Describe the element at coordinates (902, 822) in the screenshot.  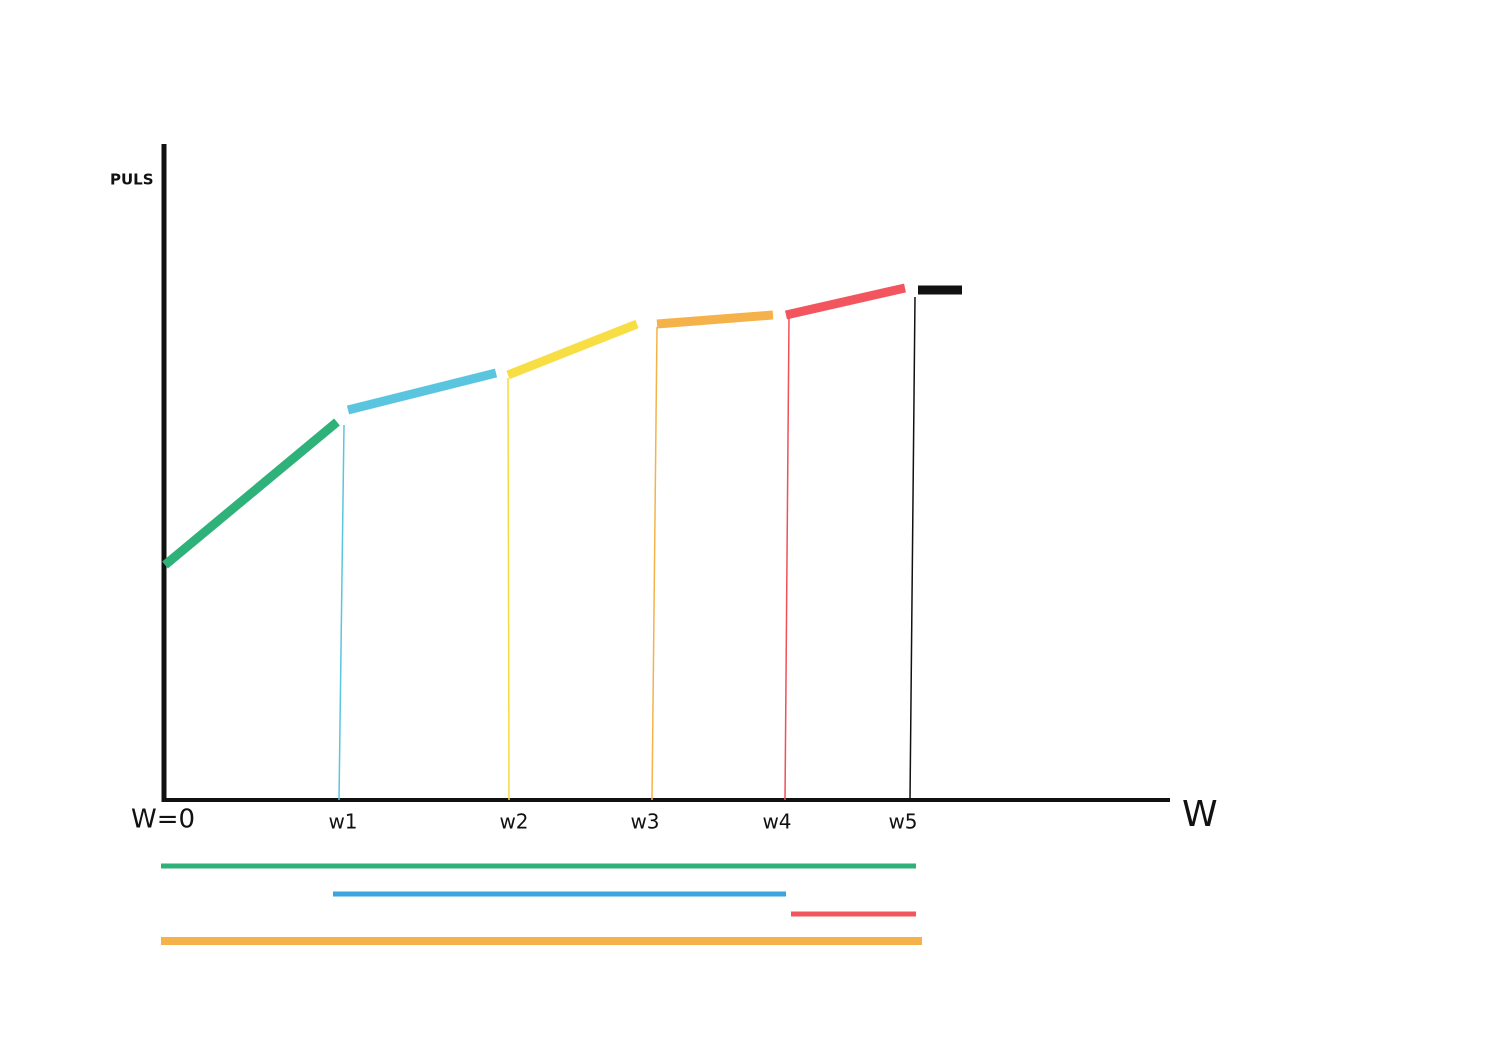
I see `tick-label: w5` at that location.